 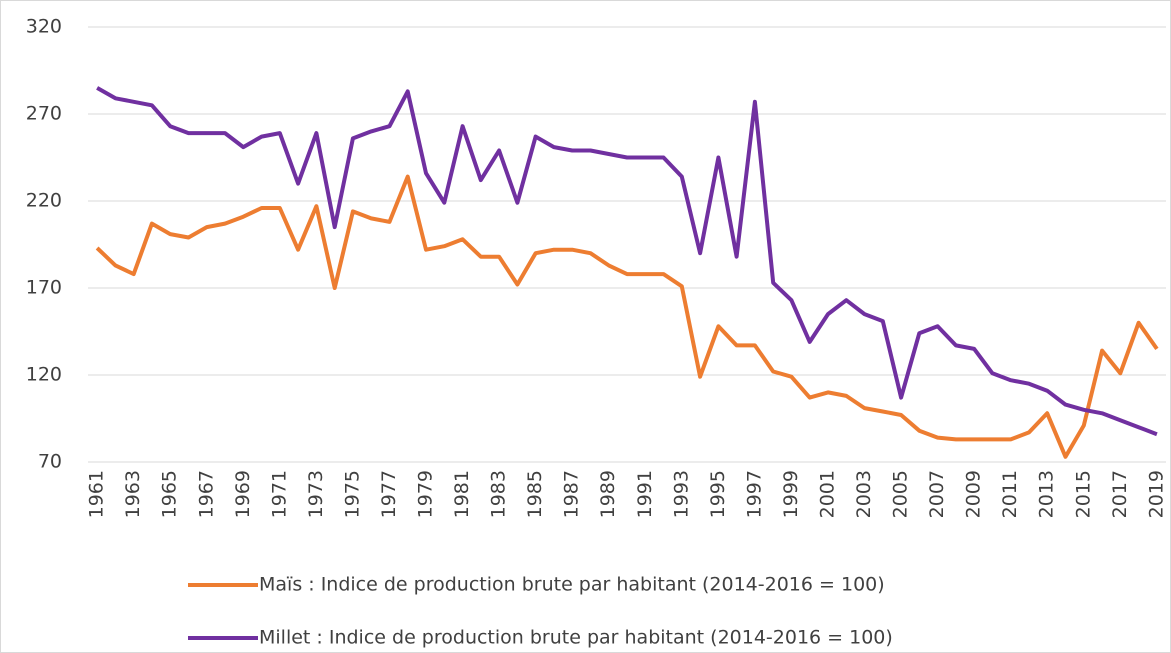 I want to click on x-tick-label: 2013, so click(x=1047, y=494).